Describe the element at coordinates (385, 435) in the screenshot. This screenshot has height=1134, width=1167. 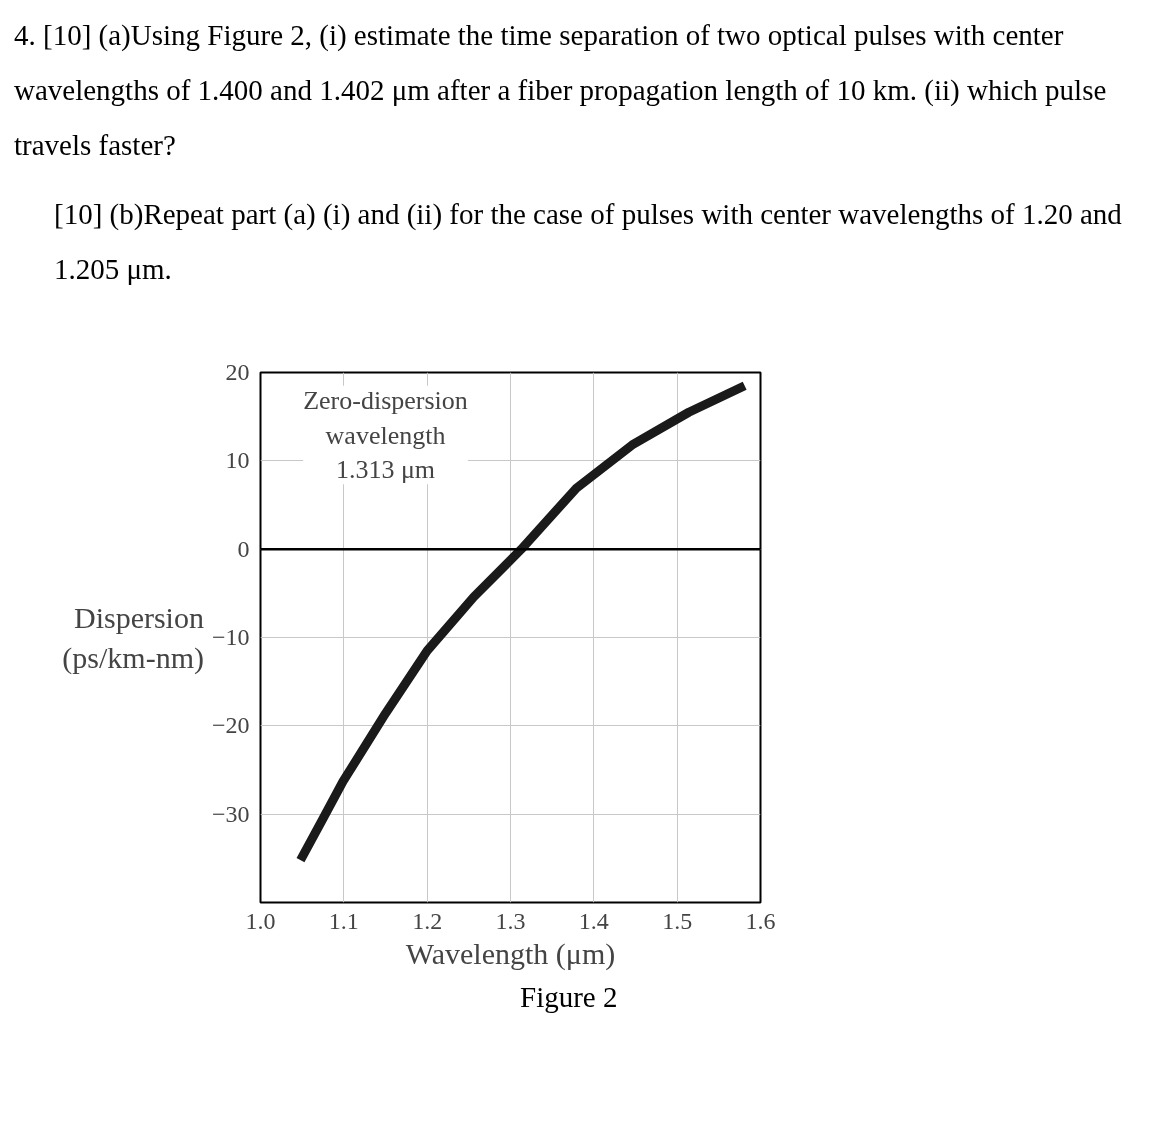
I see `annotation: Zero-dispersion wavelength 1.313 μm` at that location.